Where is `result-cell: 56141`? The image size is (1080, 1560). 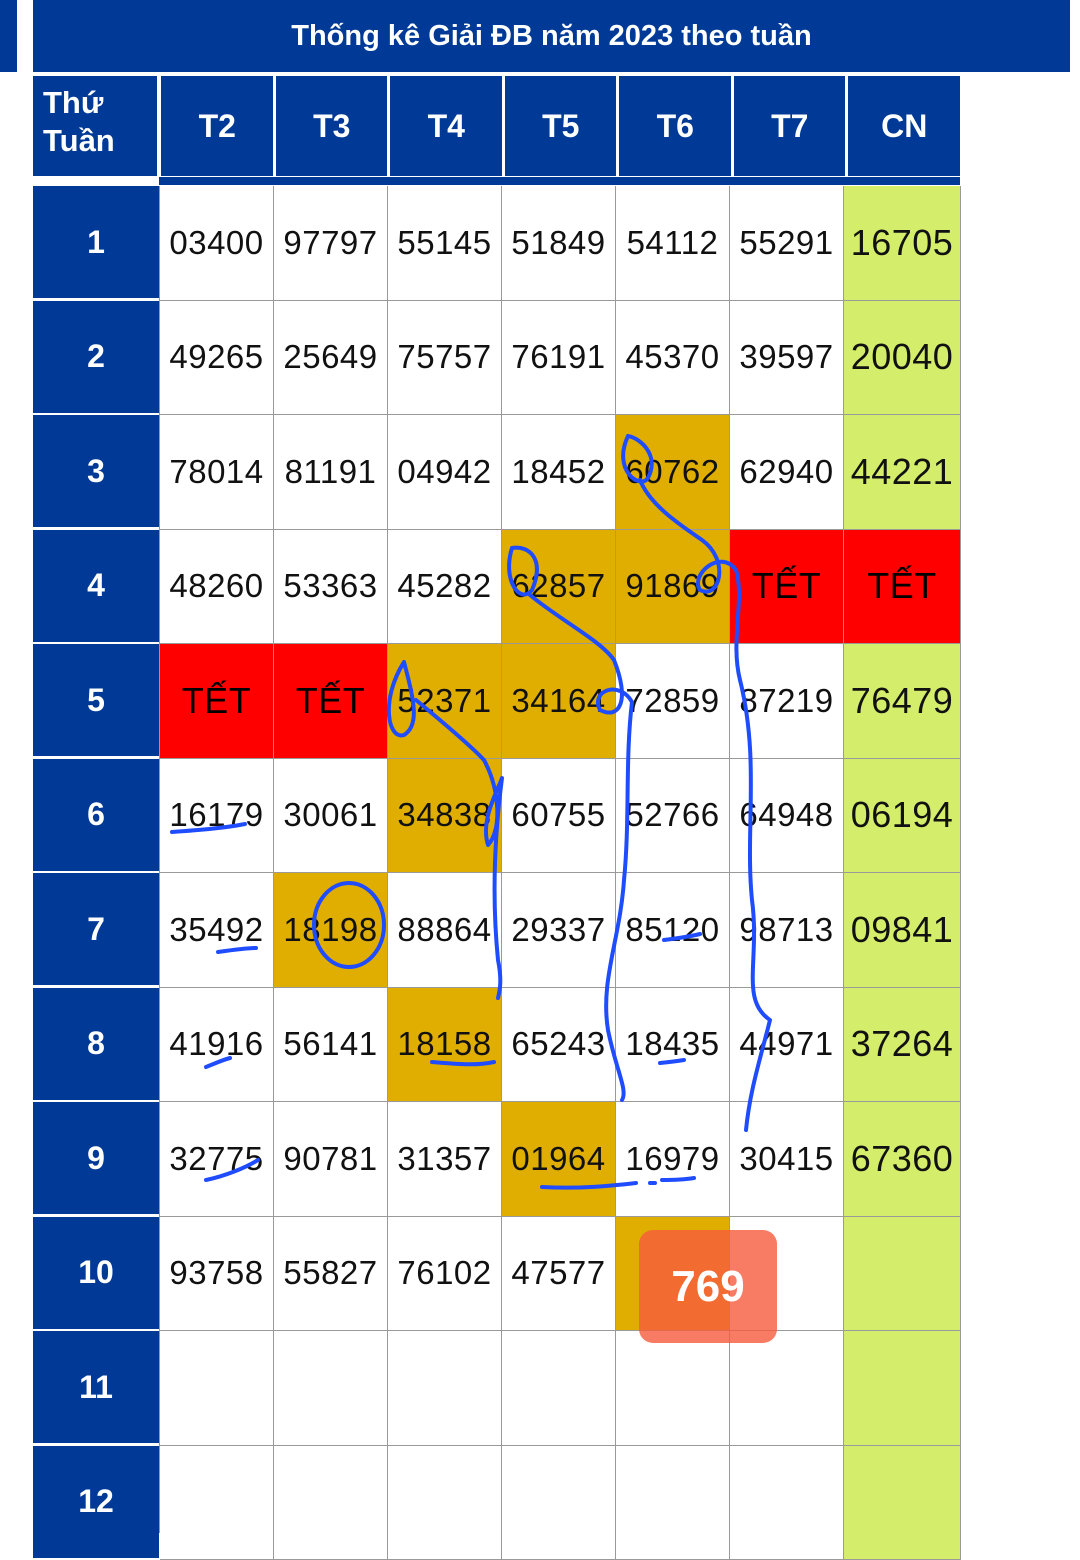 result-cell: 56141 is located at coordinates (331, 1045).